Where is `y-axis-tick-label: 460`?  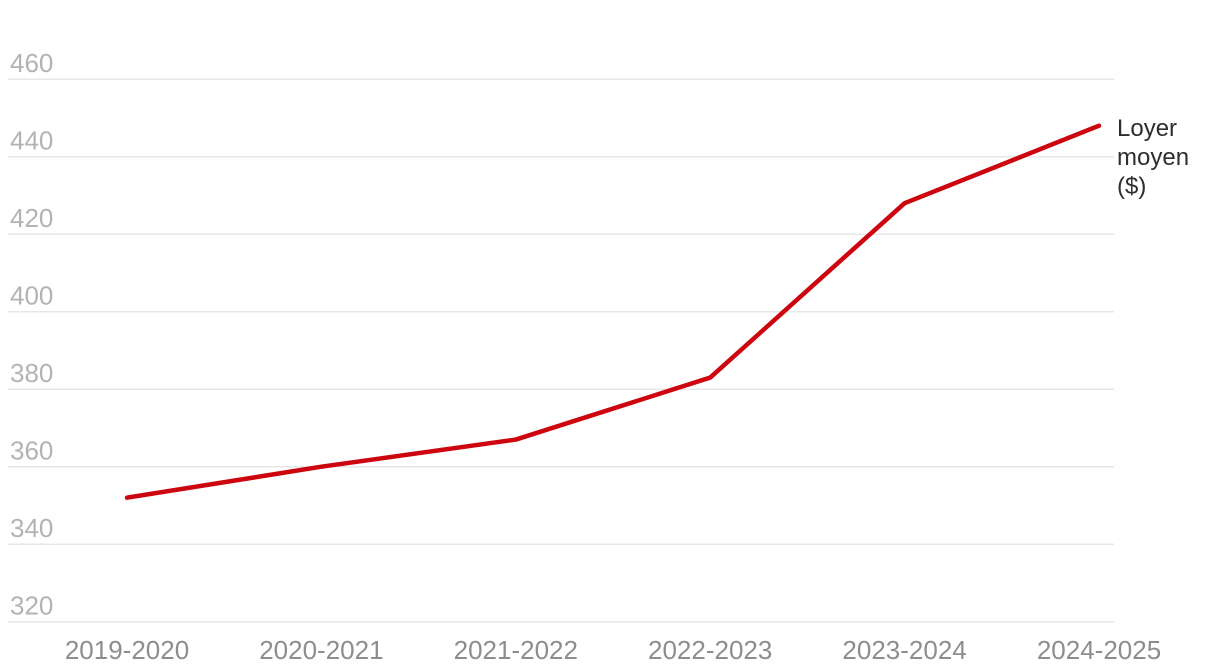 y-axis-tick-label: 460 is located at coordinates (31, 63).